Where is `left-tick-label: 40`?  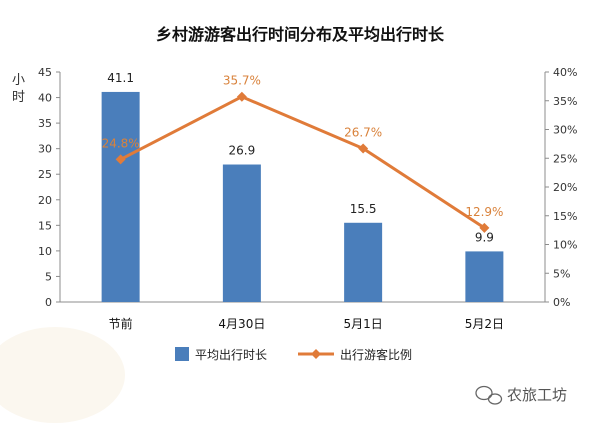
left-tick-label: 40 is located at coordinates (45, 98).